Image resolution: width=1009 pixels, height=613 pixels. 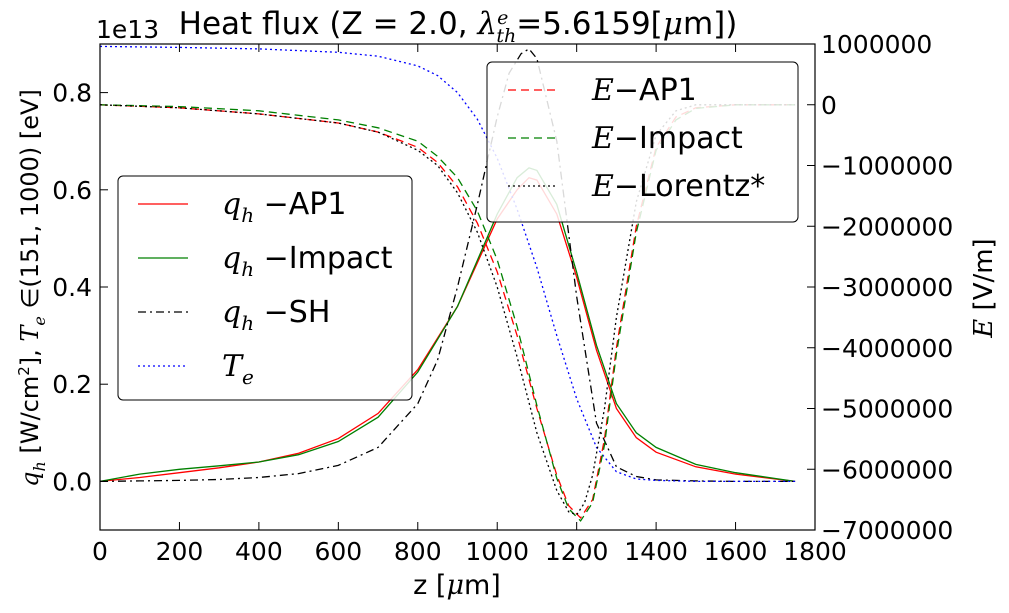 I want to click on y-right-tick-label: 0, so click(x=829, y=105).